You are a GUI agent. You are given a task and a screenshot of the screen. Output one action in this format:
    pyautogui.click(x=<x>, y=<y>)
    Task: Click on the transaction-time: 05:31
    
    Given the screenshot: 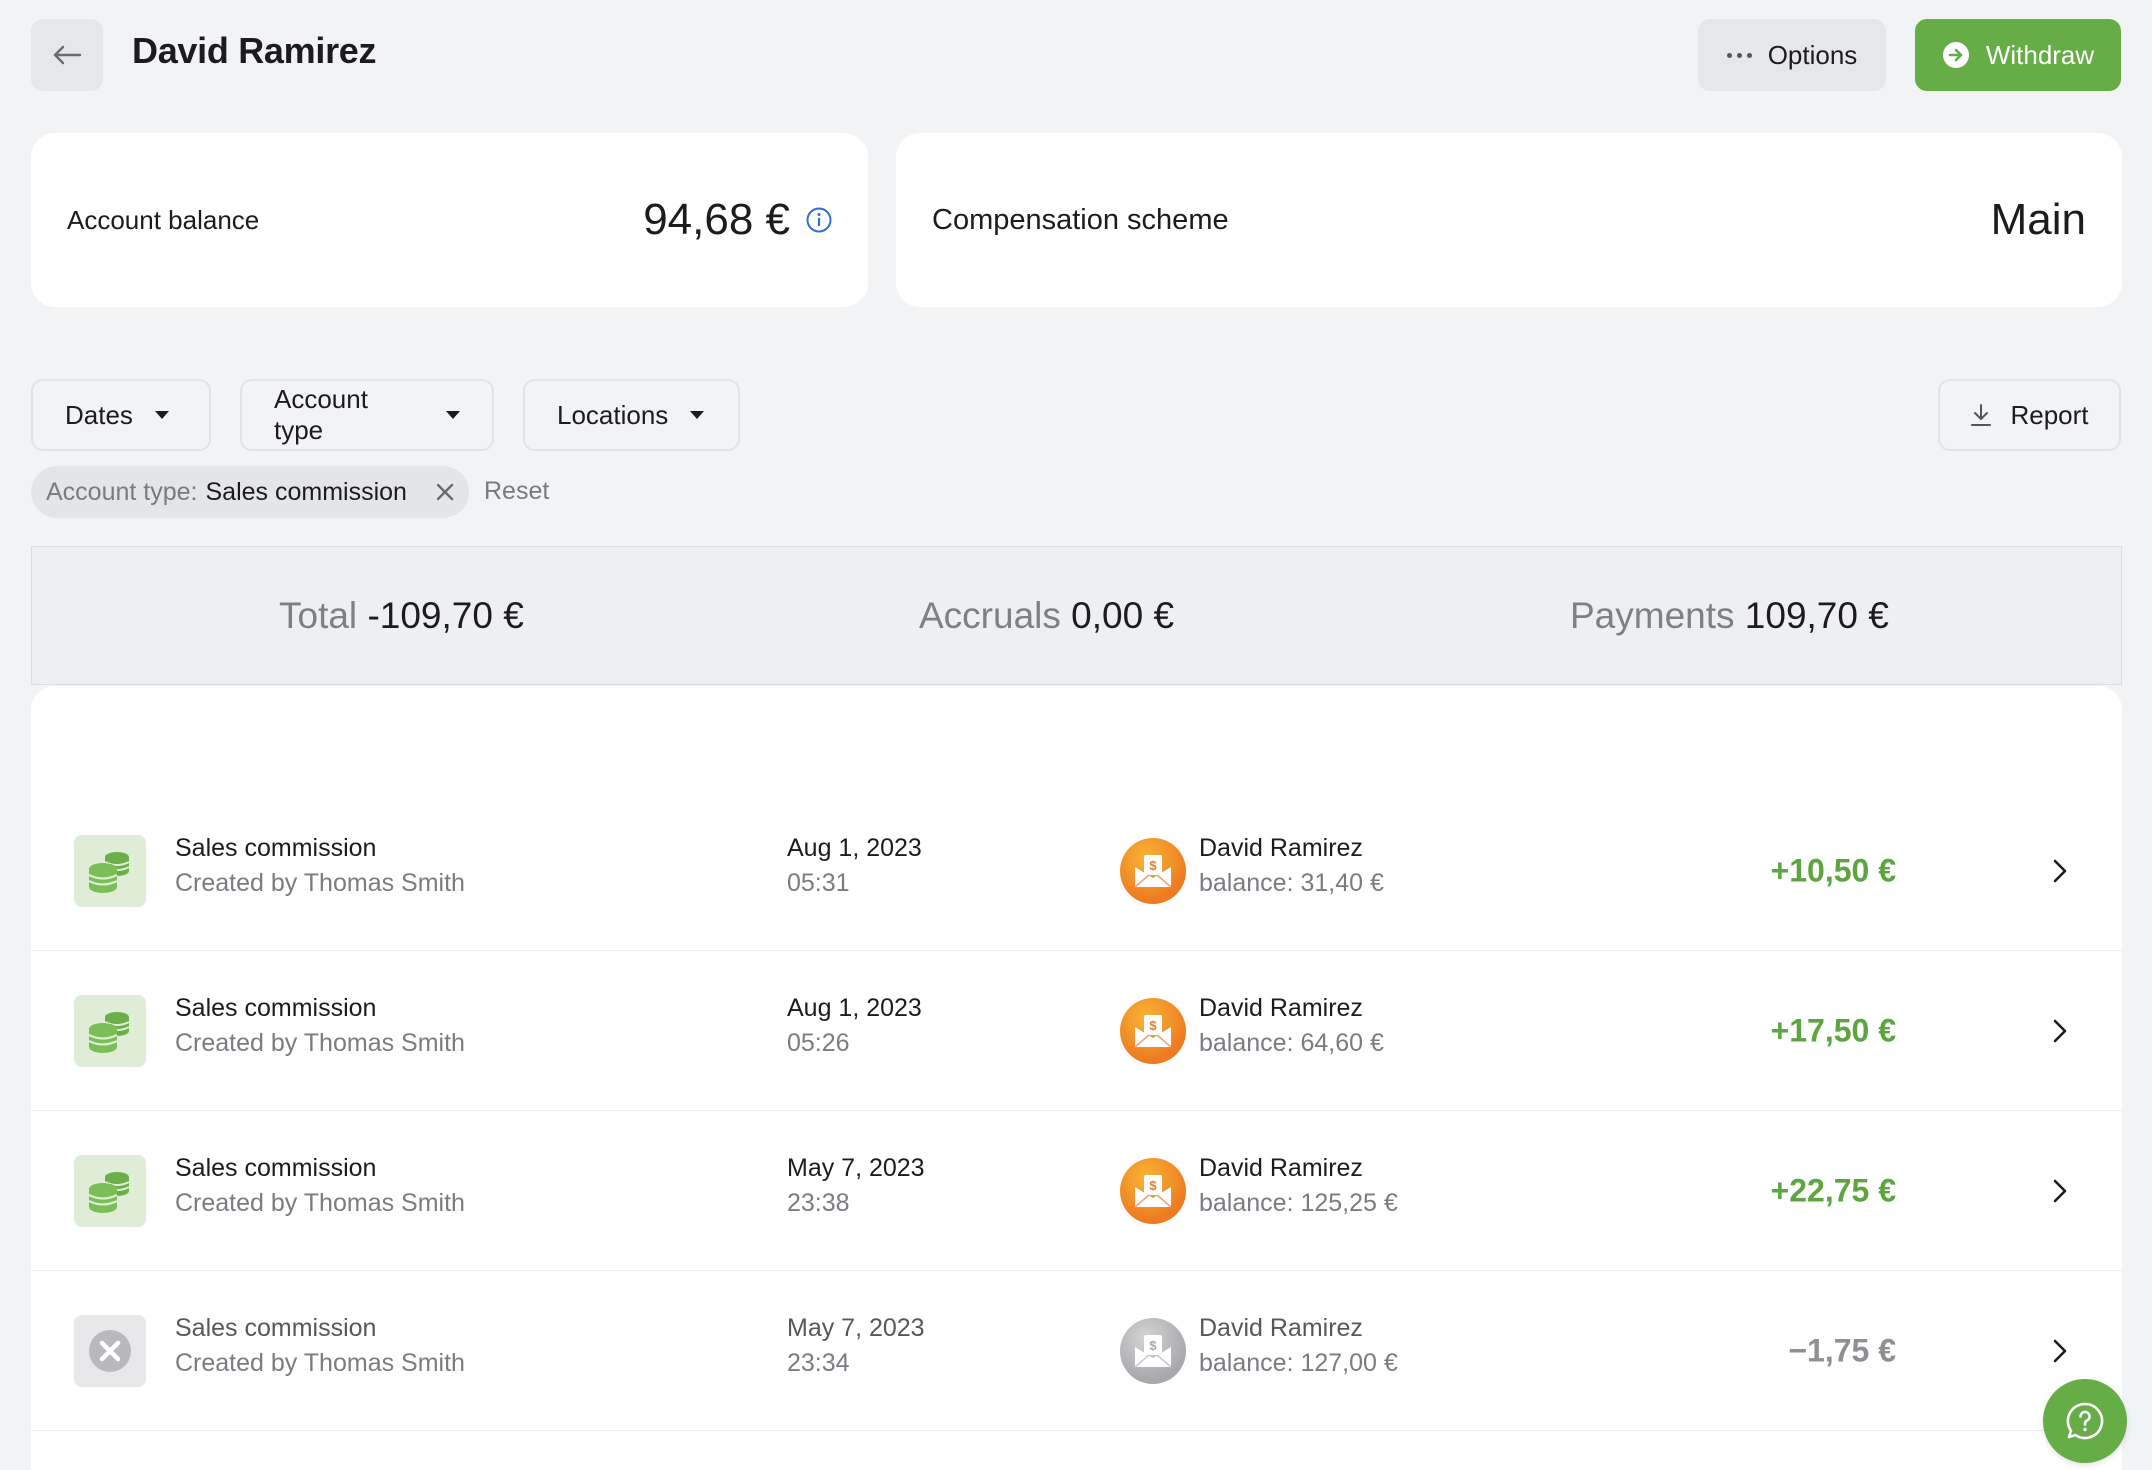 What is the action you would take?
    pyautogui.click(x=818, y=883)
    